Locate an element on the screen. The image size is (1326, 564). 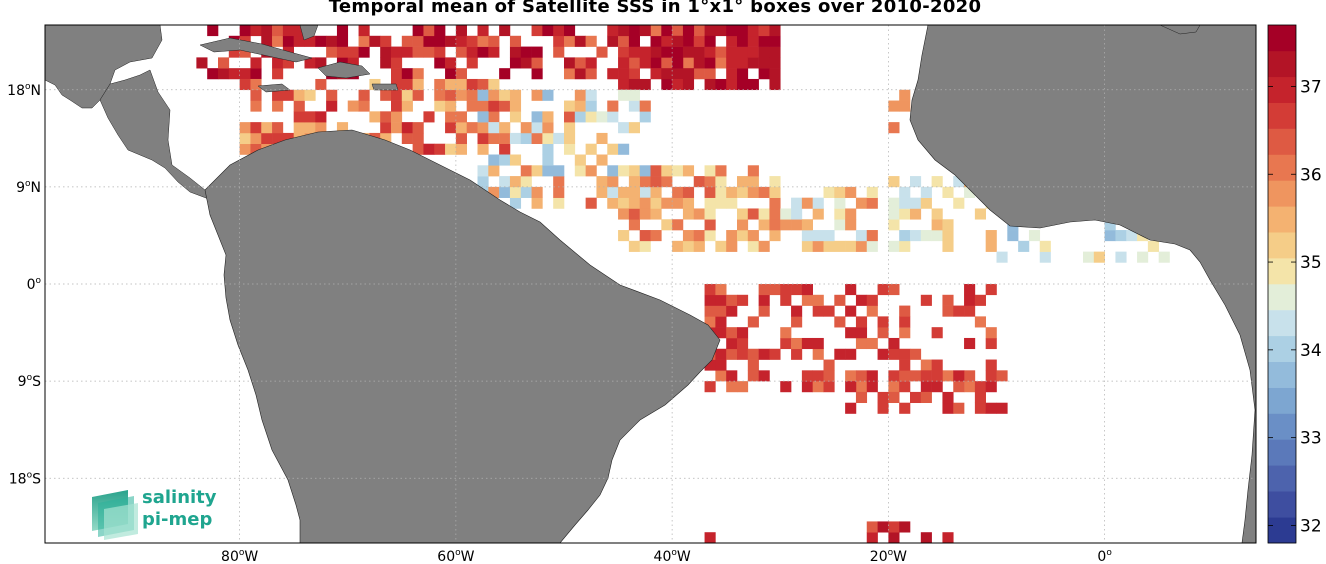
lat-tick-label: 18oS is located at coordinates (25, 478).